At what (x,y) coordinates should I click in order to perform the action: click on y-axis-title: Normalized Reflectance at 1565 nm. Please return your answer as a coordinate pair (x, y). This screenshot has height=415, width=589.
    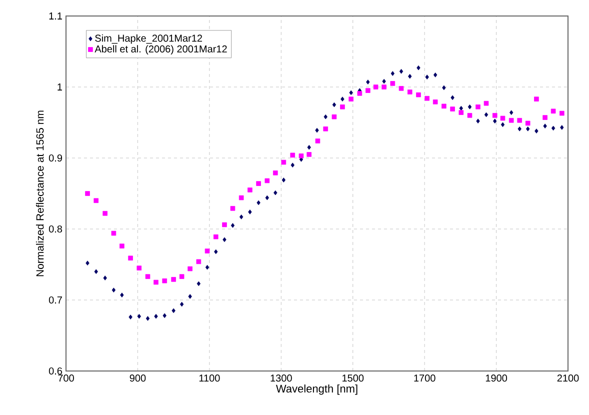
    Looking at the image, I should click on (40, 193).